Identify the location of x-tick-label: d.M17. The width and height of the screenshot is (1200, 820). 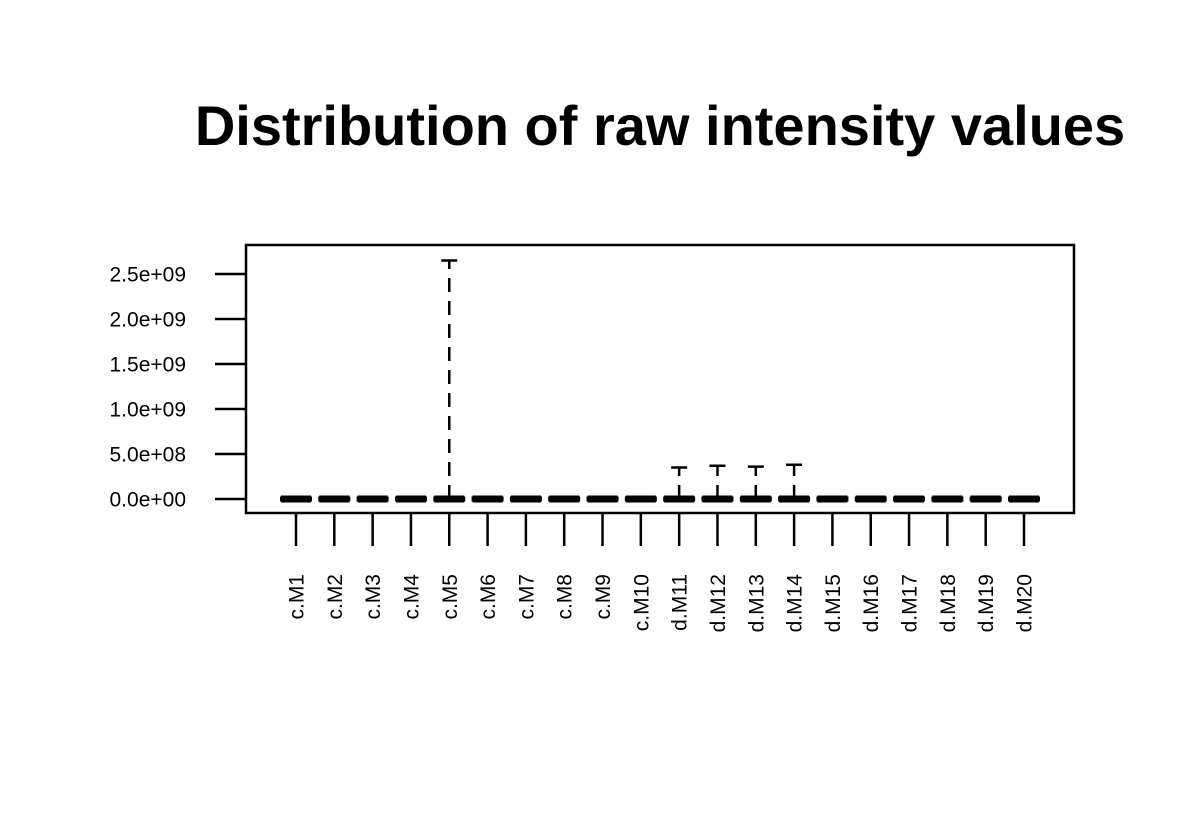
(910, 603).